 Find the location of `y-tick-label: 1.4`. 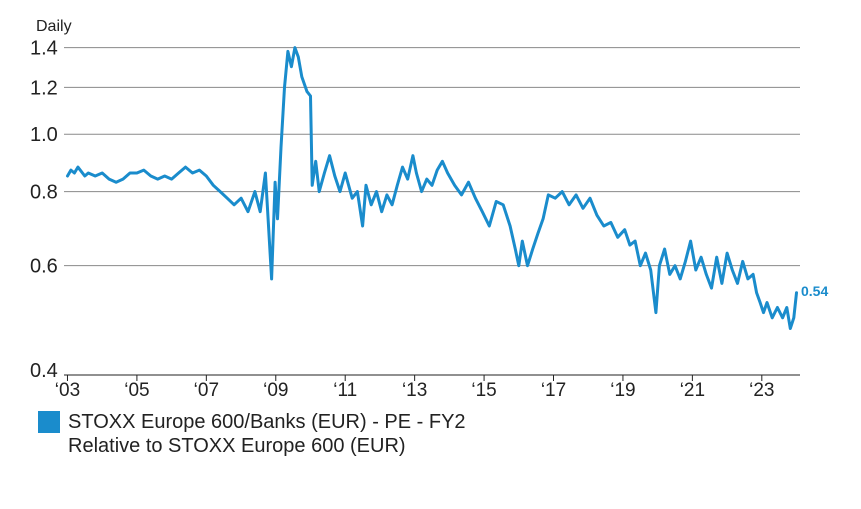

y-tick-label: 1.4 is located at coordinates (44, 49).